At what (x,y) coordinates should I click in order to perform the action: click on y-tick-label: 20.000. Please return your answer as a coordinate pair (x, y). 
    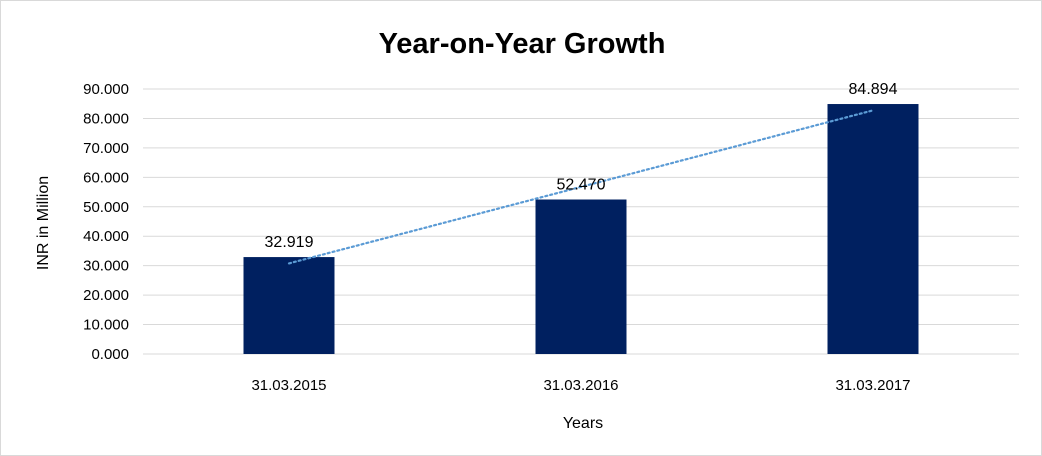
    Looking at the image, I should click on (106, 295).